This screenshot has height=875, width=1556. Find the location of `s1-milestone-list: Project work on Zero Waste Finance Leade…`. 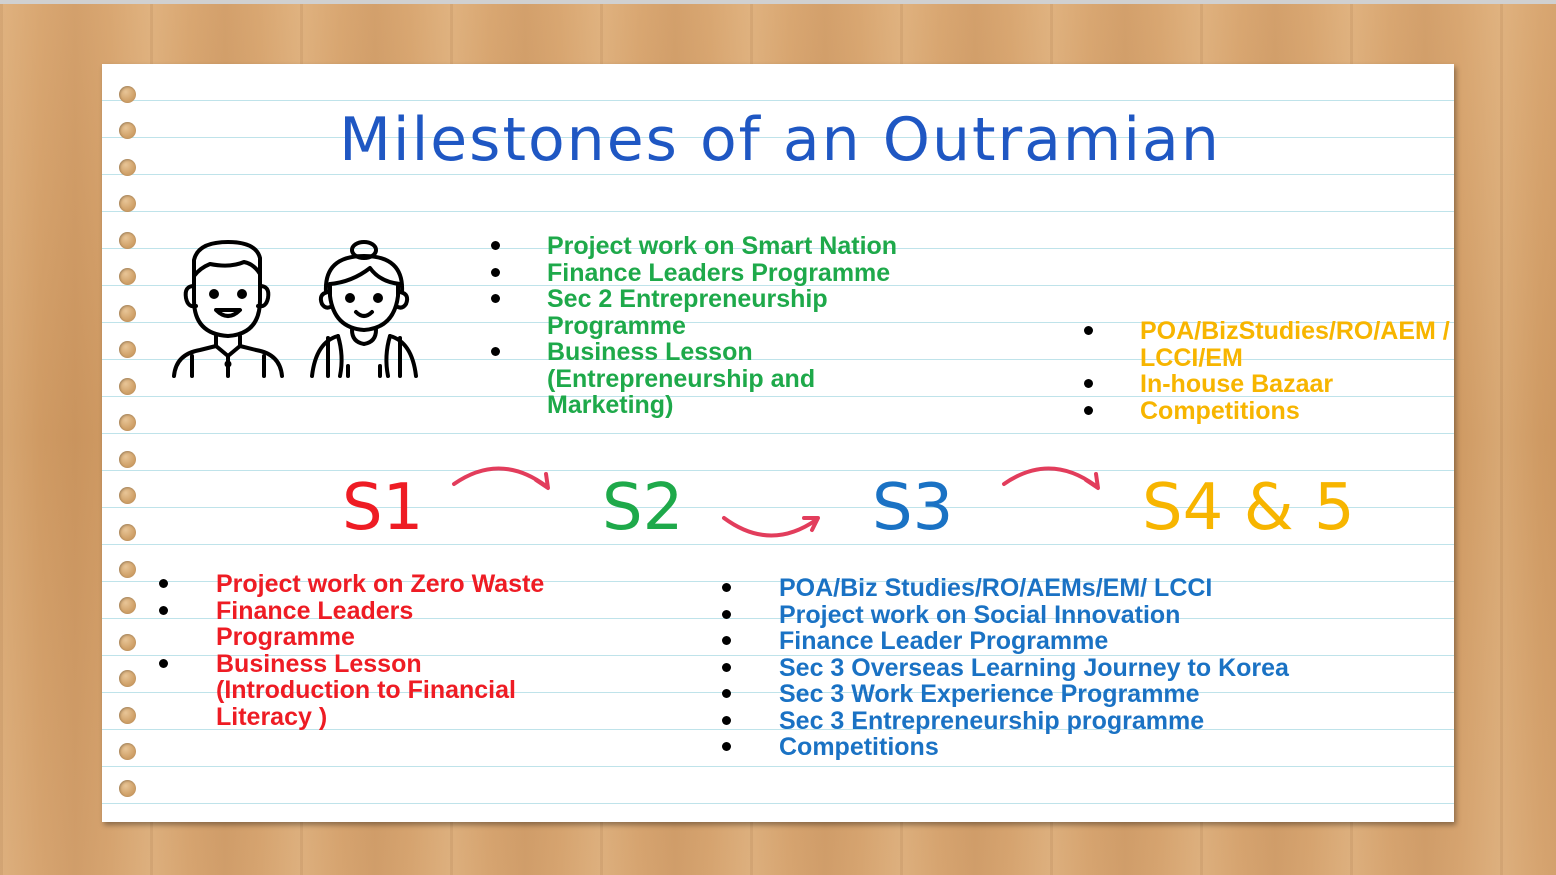

s1-milestone-list: Project work on Zero Waste Finance Leade… is located at coordinates (387, 651).